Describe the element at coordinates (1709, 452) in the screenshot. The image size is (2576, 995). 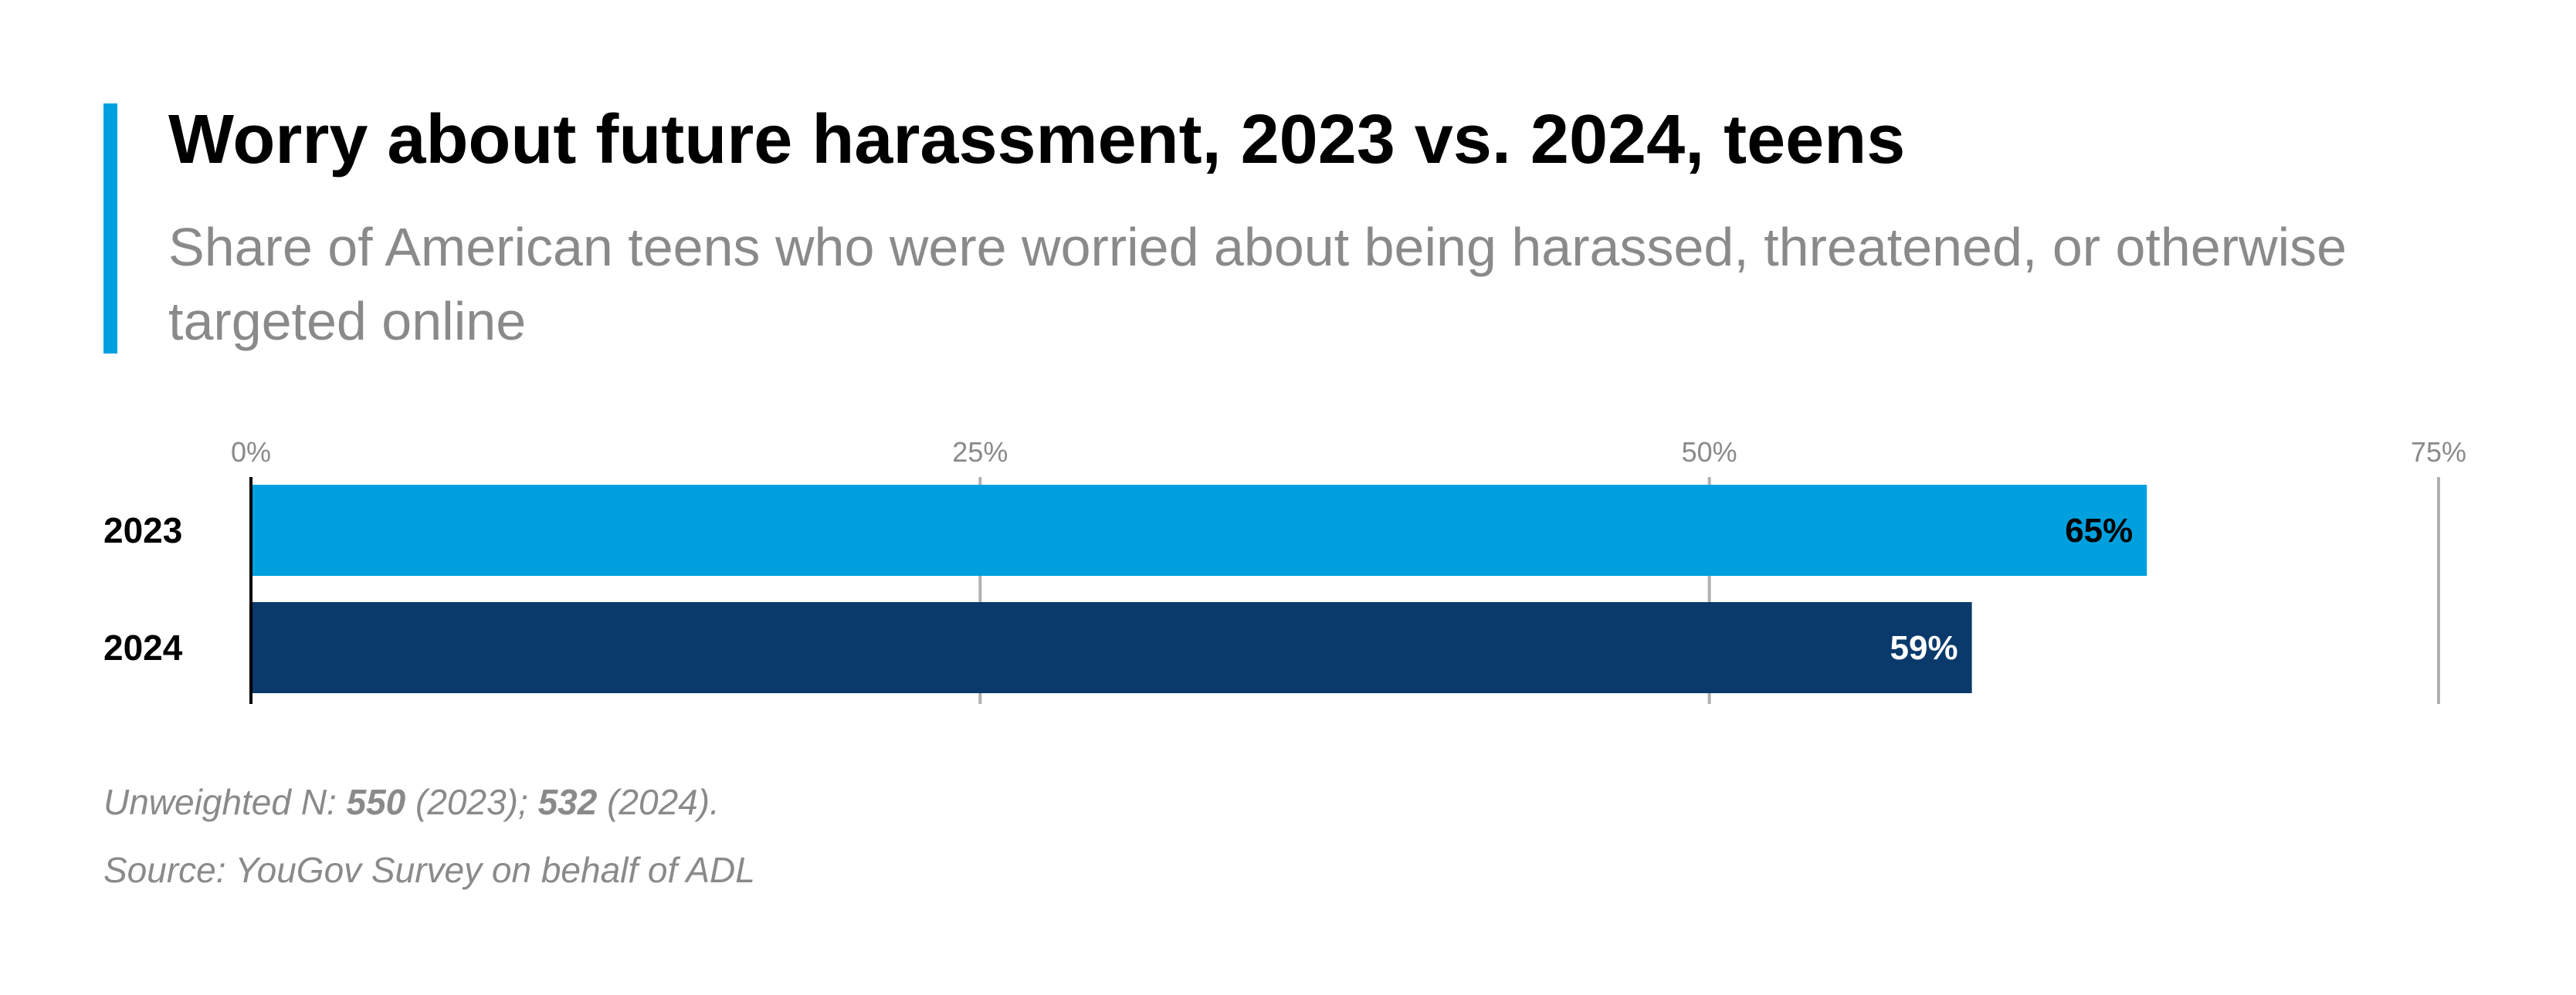
I see `x-tick-label-50: 50%` at that location.